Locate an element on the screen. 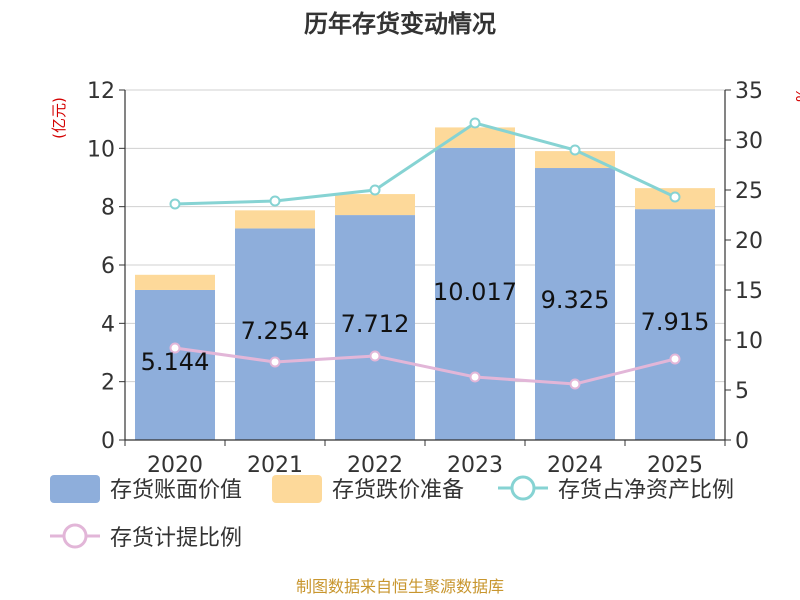 This screenshot has height=600, width=800. data-label-2025: 7.915 is located at coordinates (675, 322).